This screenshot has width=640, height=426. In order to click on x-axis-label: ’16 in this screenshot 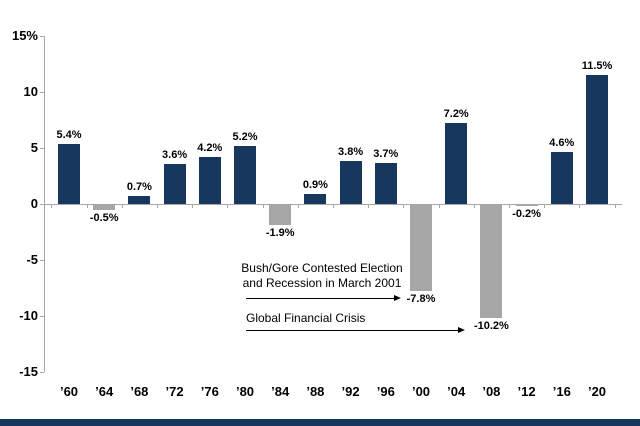, I will do `click(561, 391)`.